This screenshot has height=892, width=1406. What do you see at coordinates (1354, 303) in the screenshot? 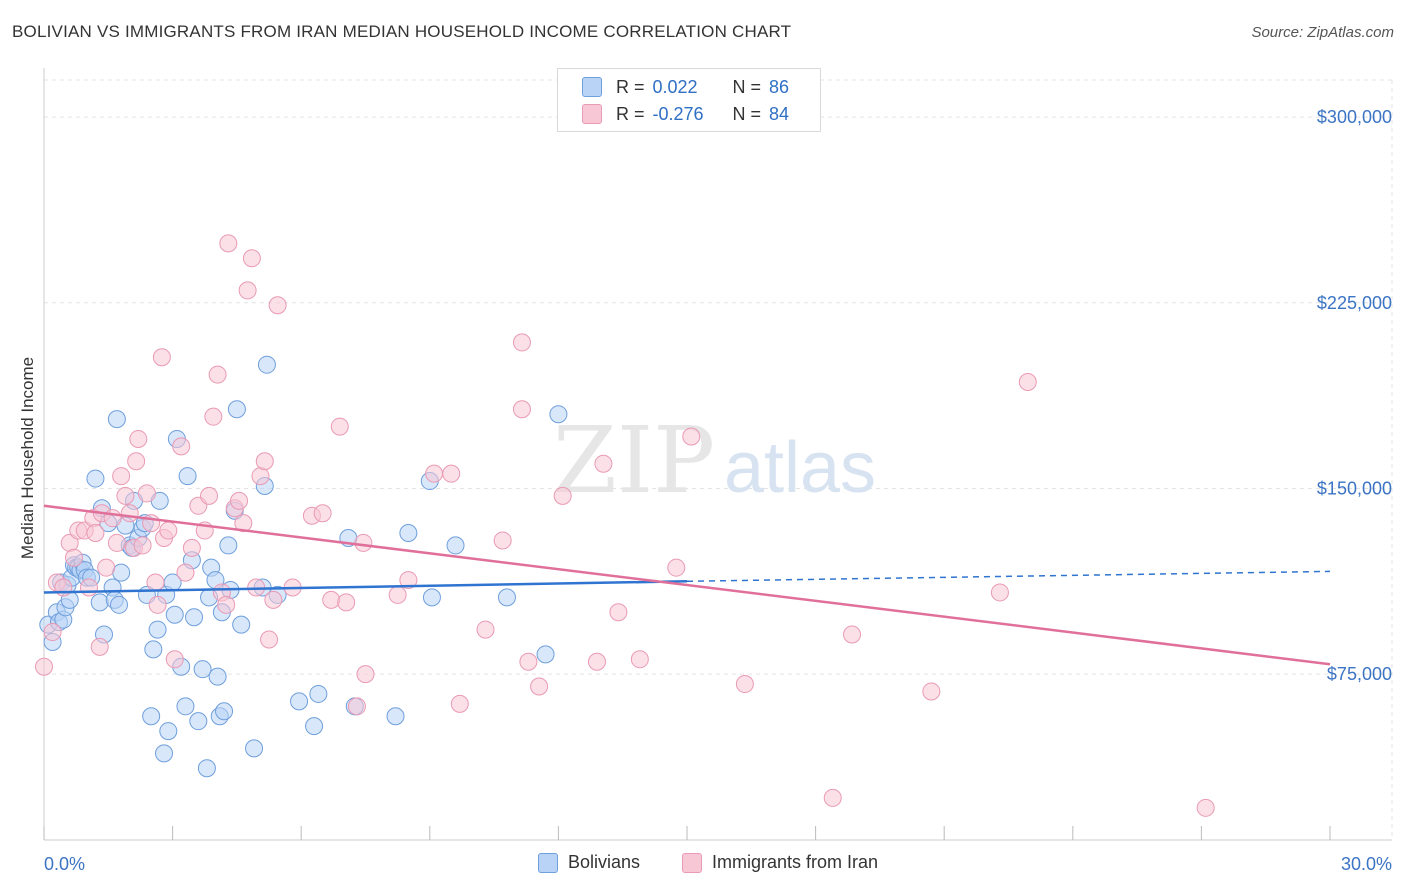
I see `y-tick-label: $225,000` at bounding box center [1354, 303].